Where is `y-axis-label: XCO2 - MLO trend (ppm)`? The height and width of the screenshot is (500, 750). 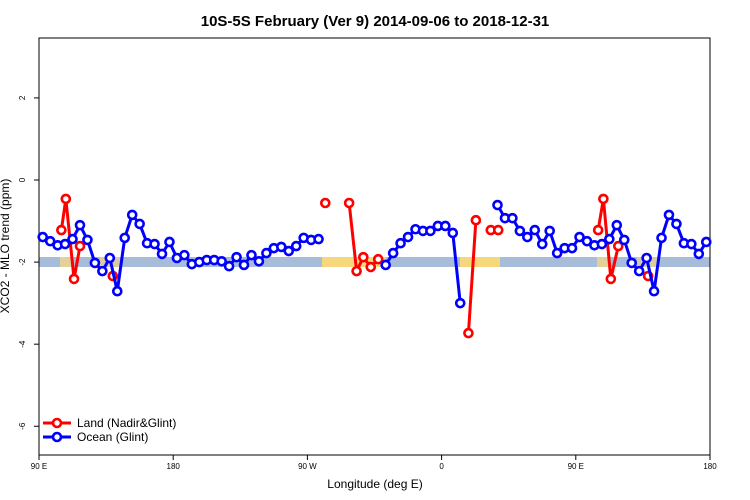 y-axis-label: XCO2 - MLO trend (ppm) is located at coordinates (6, 246).